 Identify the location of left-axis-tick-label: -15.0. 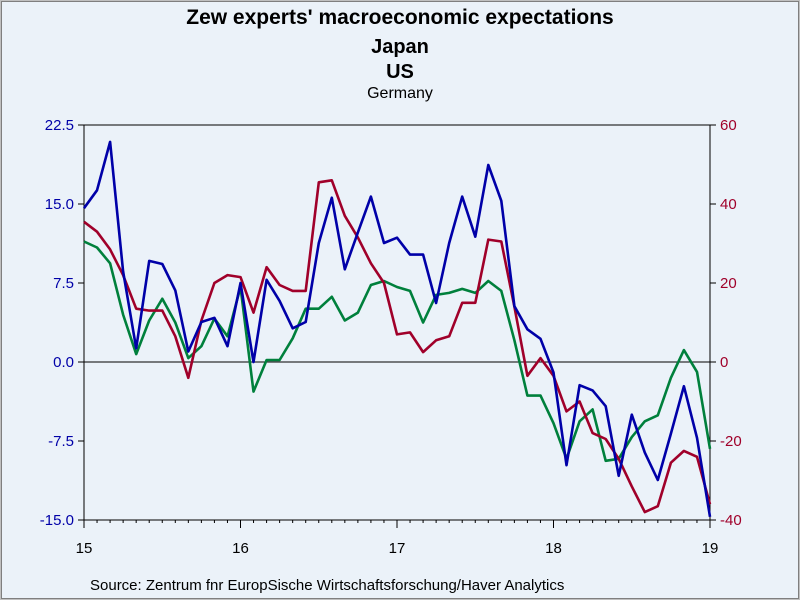
(57, 520).